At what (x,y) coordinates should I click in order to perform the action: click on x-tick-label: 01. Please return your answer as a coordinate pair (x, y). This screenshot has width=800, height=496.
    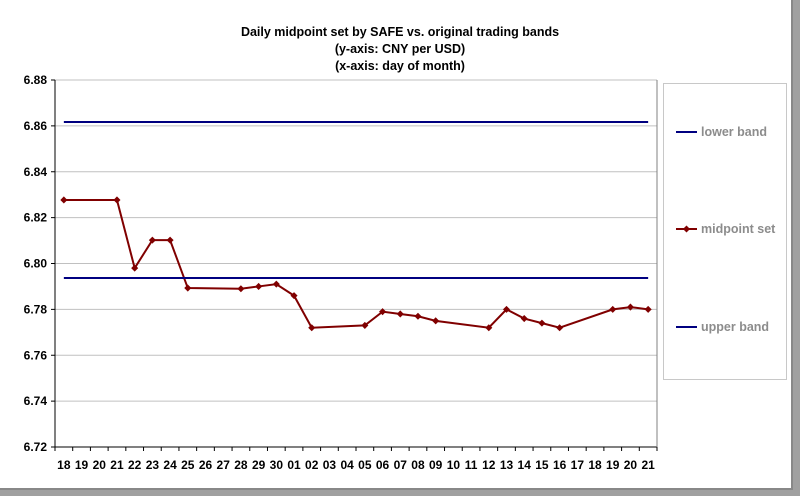
    Looking at the image, I should click on (294, 465).